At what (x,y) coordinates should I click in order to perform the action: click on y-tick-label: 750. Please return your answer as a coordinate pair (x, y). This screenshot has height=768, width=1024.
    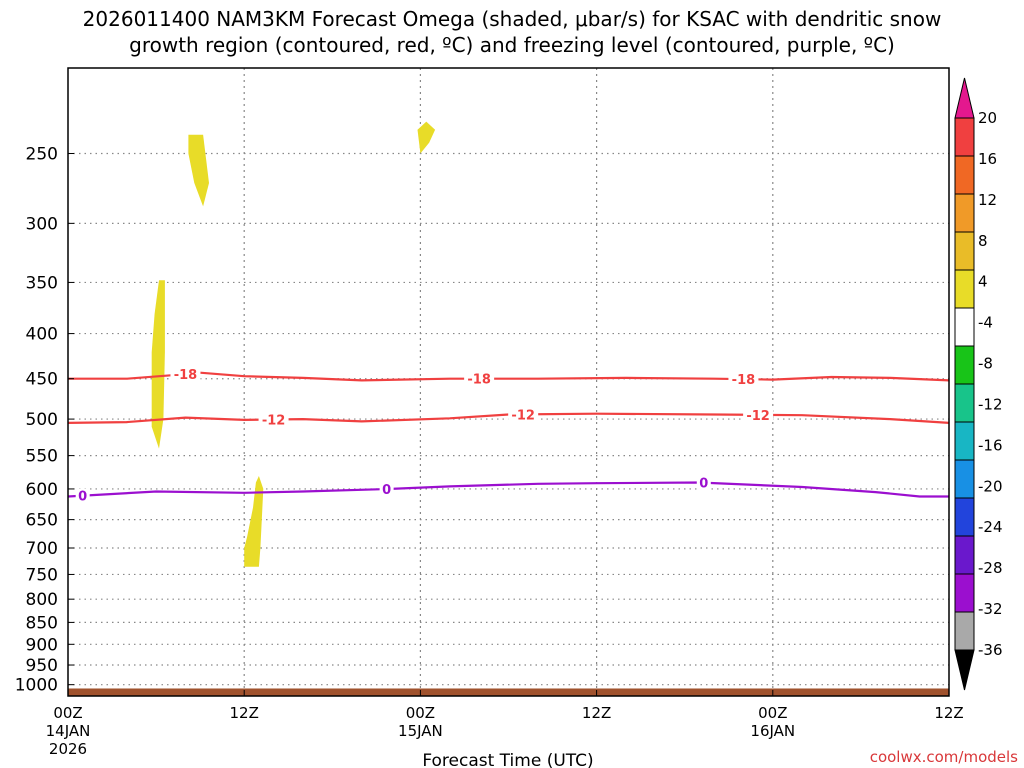
    Looking at the image, I should click on (42, 575).